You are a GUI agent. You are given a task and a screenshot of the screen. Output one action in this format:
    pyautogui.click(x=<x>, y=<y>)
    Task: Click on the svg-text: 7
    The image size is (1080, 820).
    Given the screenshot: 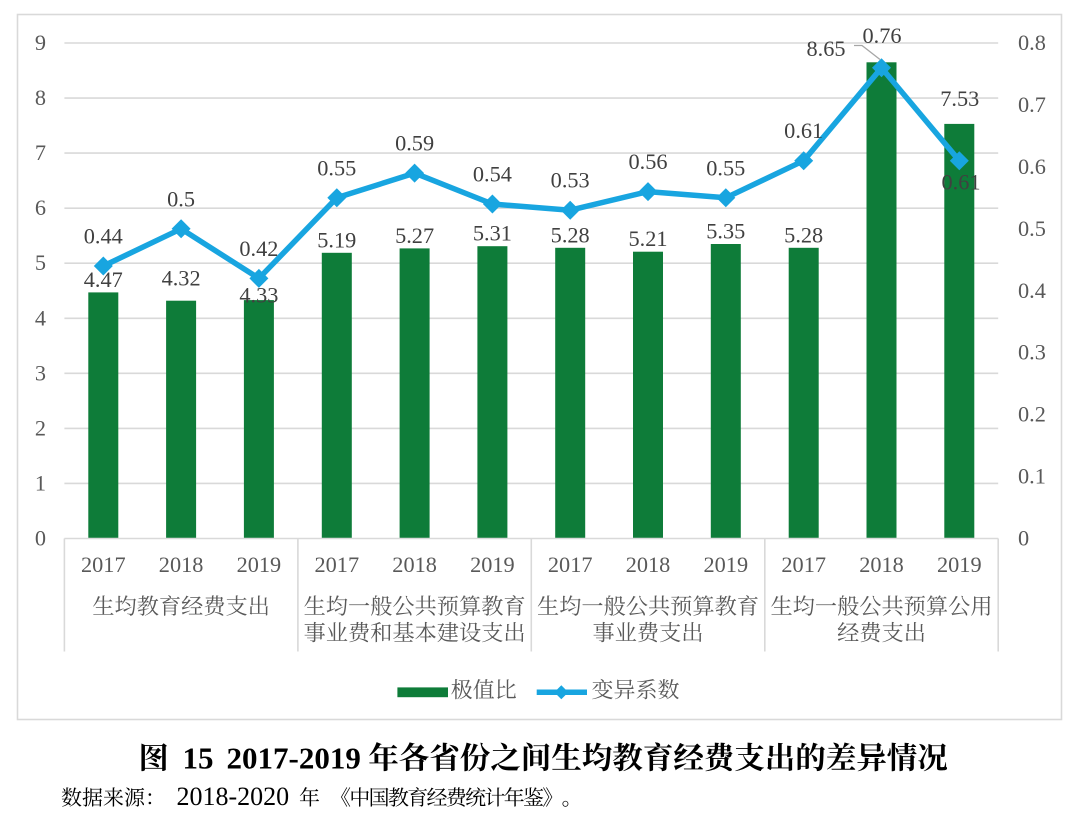 What is the action you would take?
    pyautogui.click(x=40, y=152)
    